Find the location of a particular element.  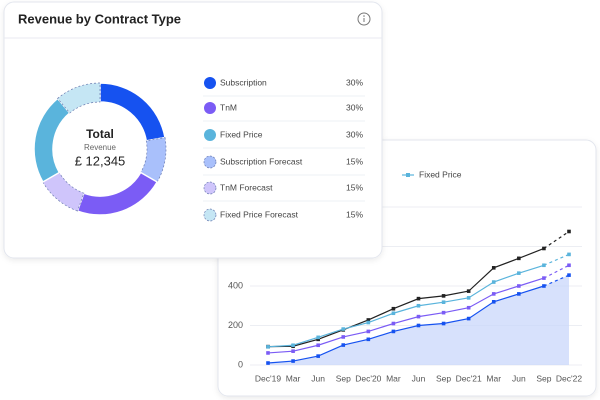

x-tick-label: Dec'21 is located at coordinates (469, 378).